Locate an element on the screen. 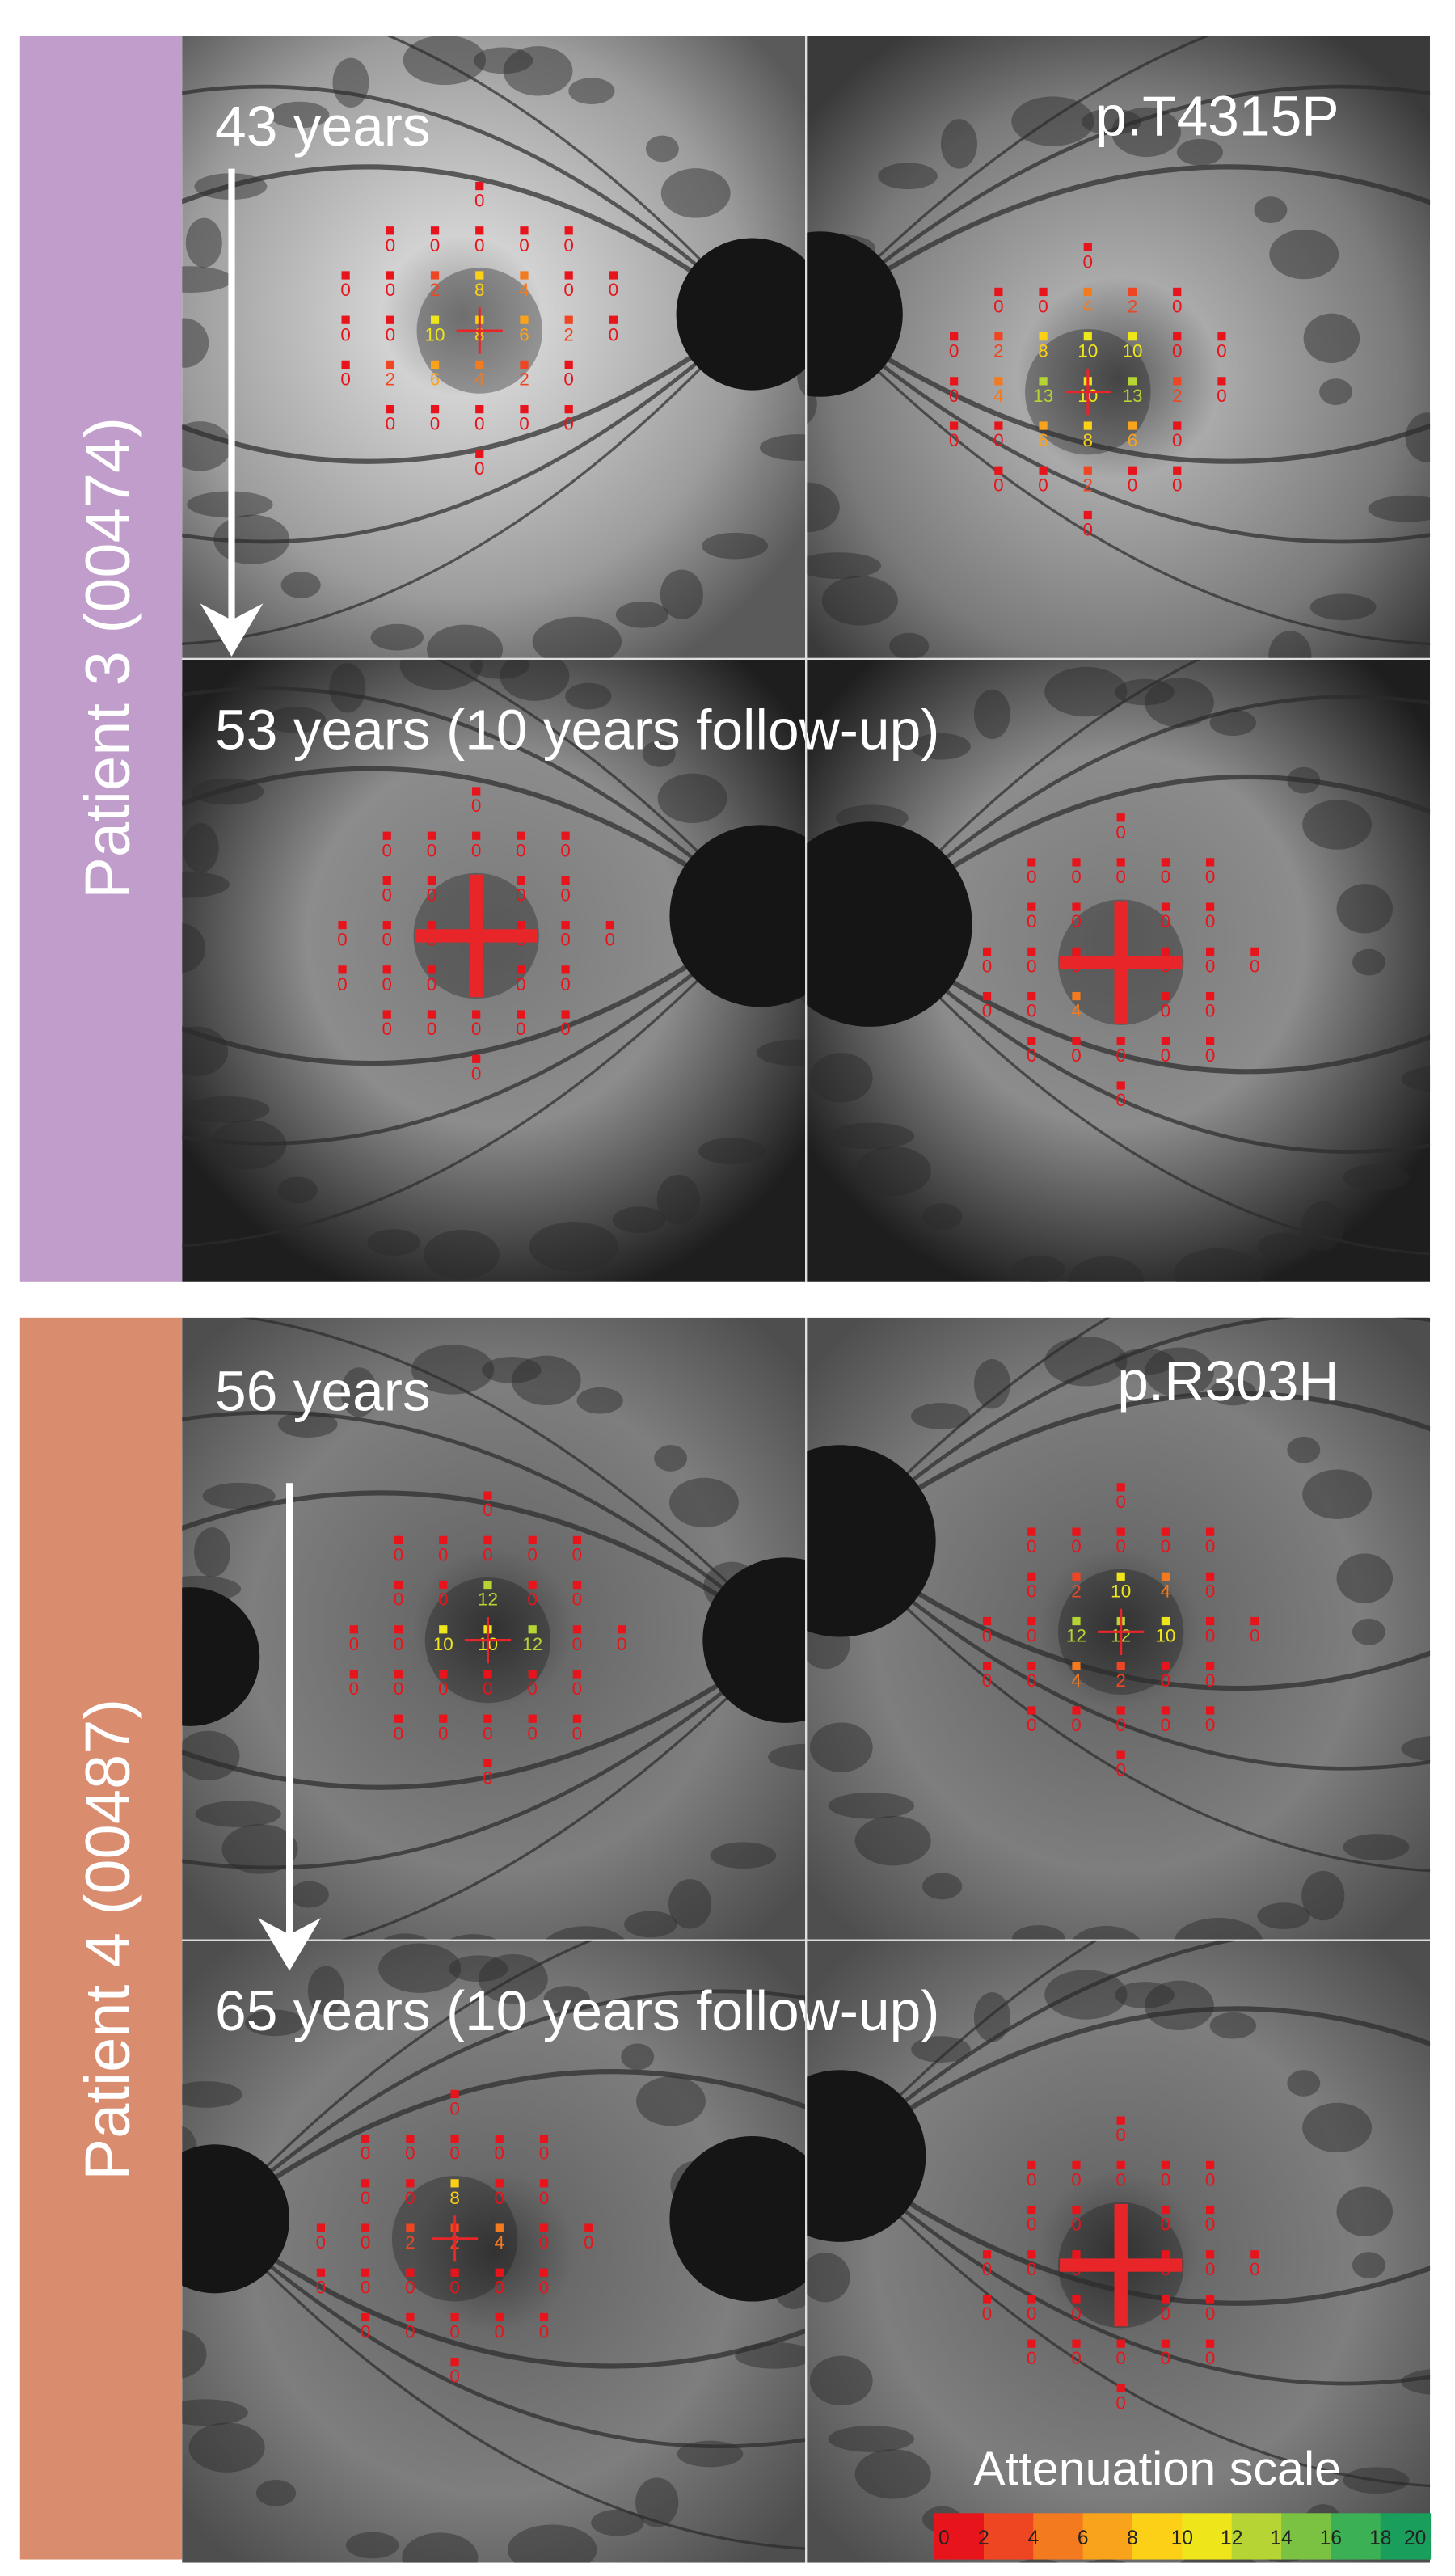  fundus-panel: 224800000000000000000000000000 is located at coordinates (494, 2251).